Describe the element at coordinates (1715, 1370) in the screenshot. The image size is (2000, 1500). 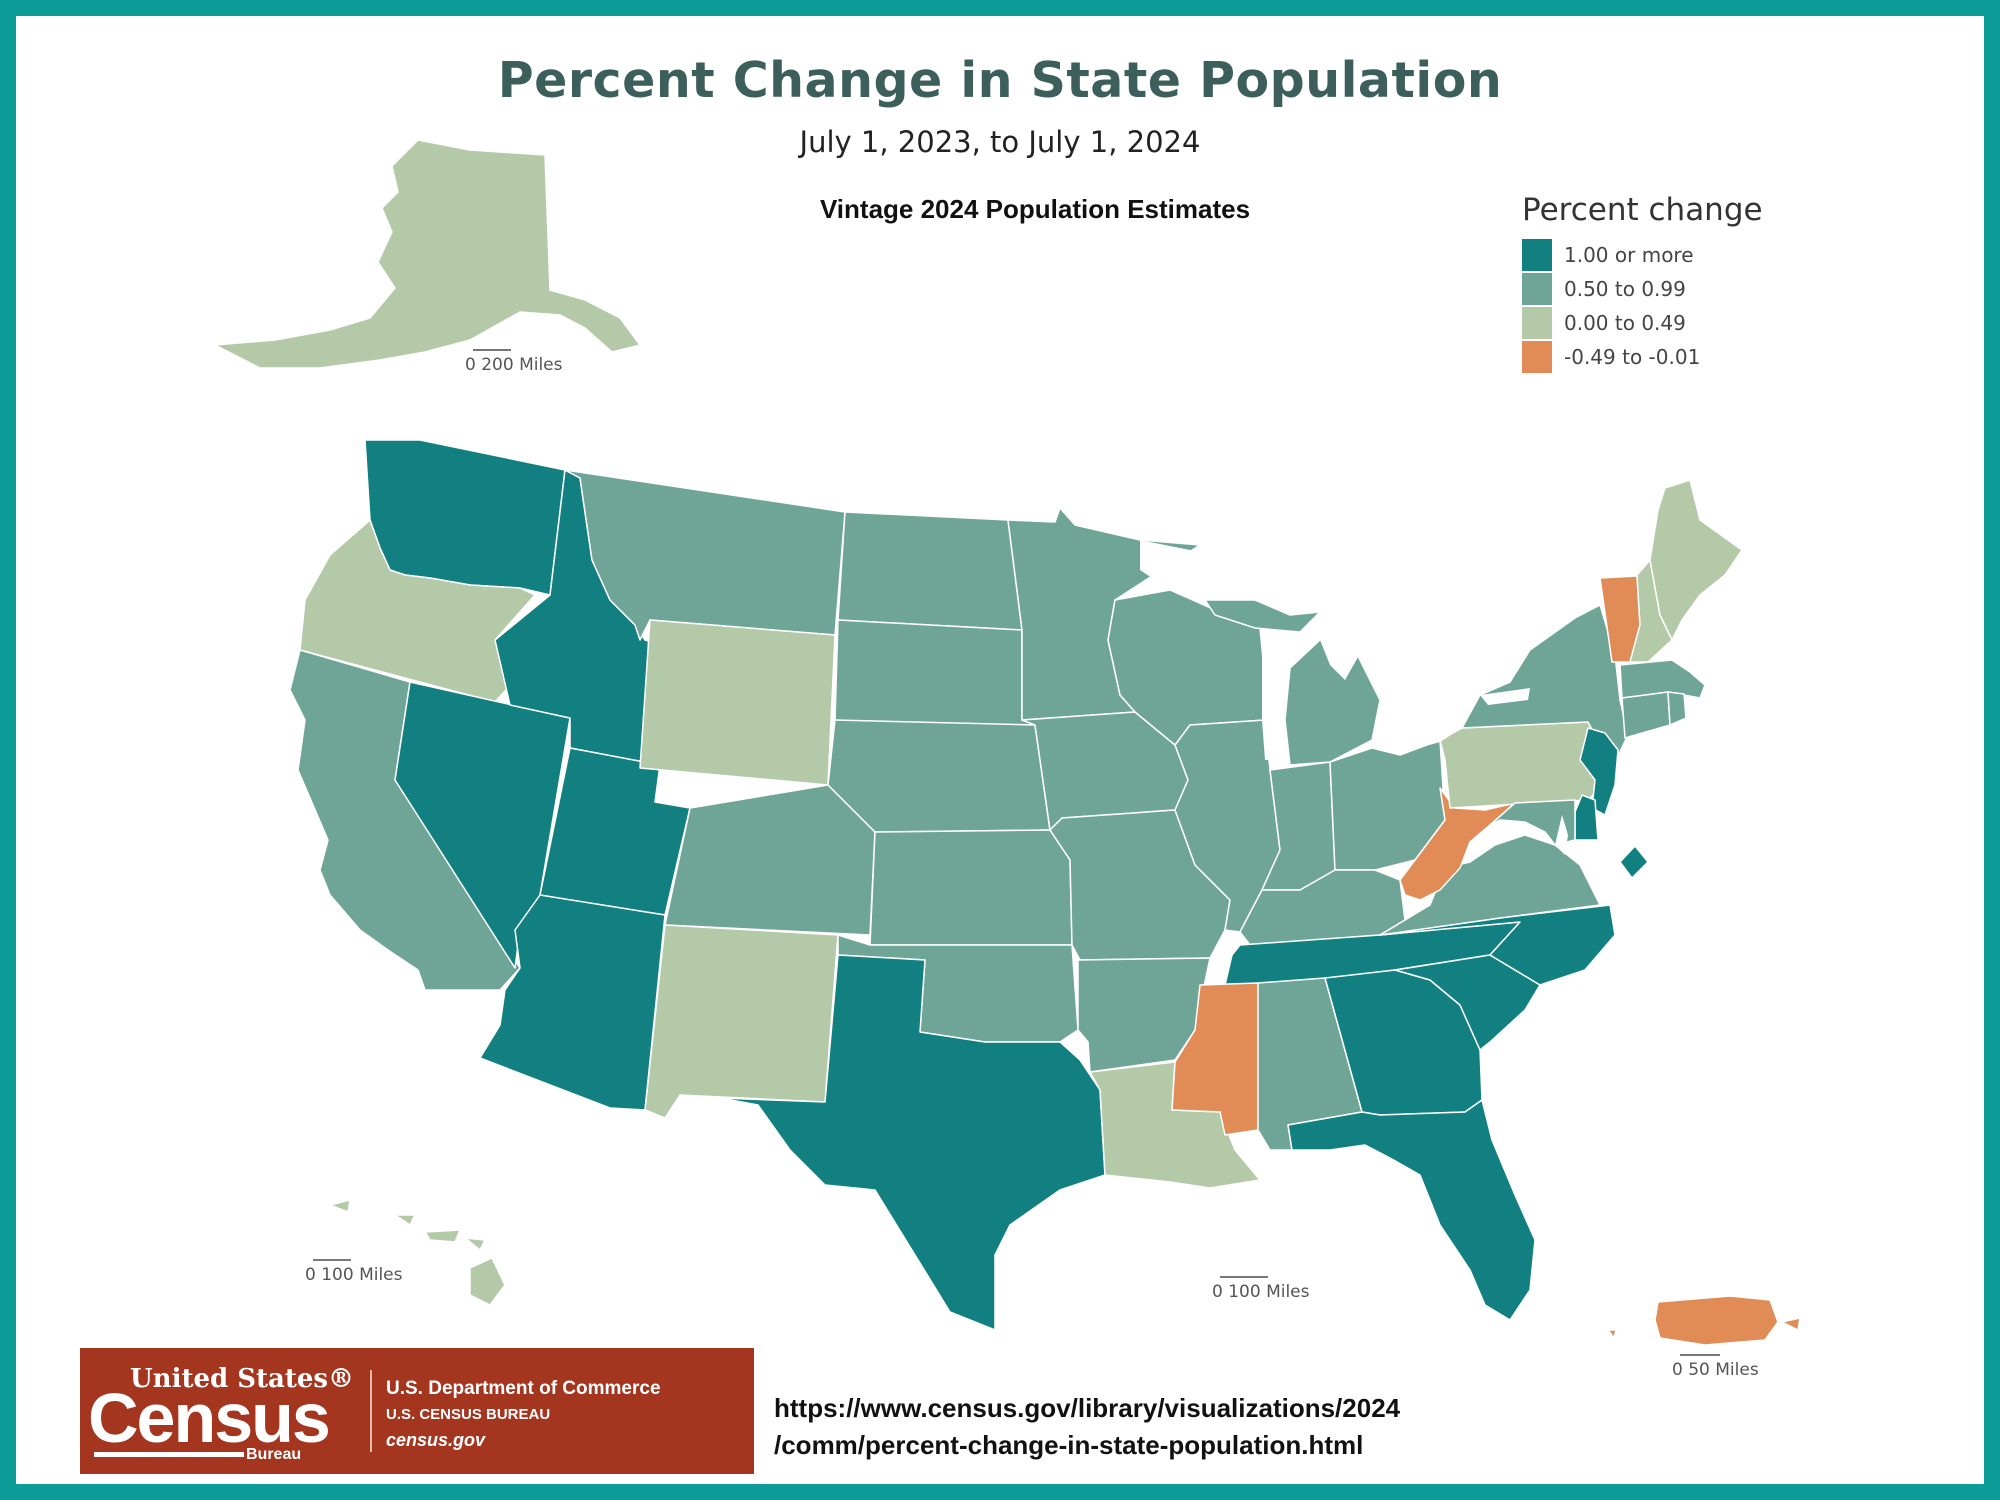
I see `puerto-rico-scale-label: 0 50 Miles` at that location.